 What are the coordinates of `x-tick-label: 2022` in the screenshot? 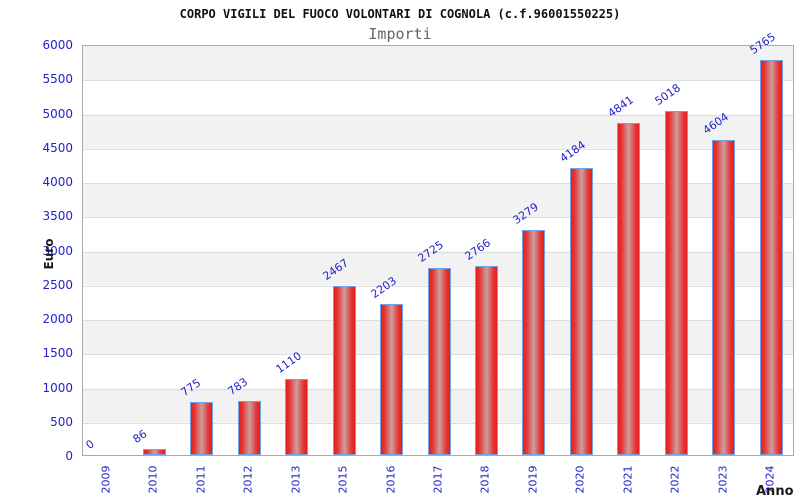 It's located at (675, 479).